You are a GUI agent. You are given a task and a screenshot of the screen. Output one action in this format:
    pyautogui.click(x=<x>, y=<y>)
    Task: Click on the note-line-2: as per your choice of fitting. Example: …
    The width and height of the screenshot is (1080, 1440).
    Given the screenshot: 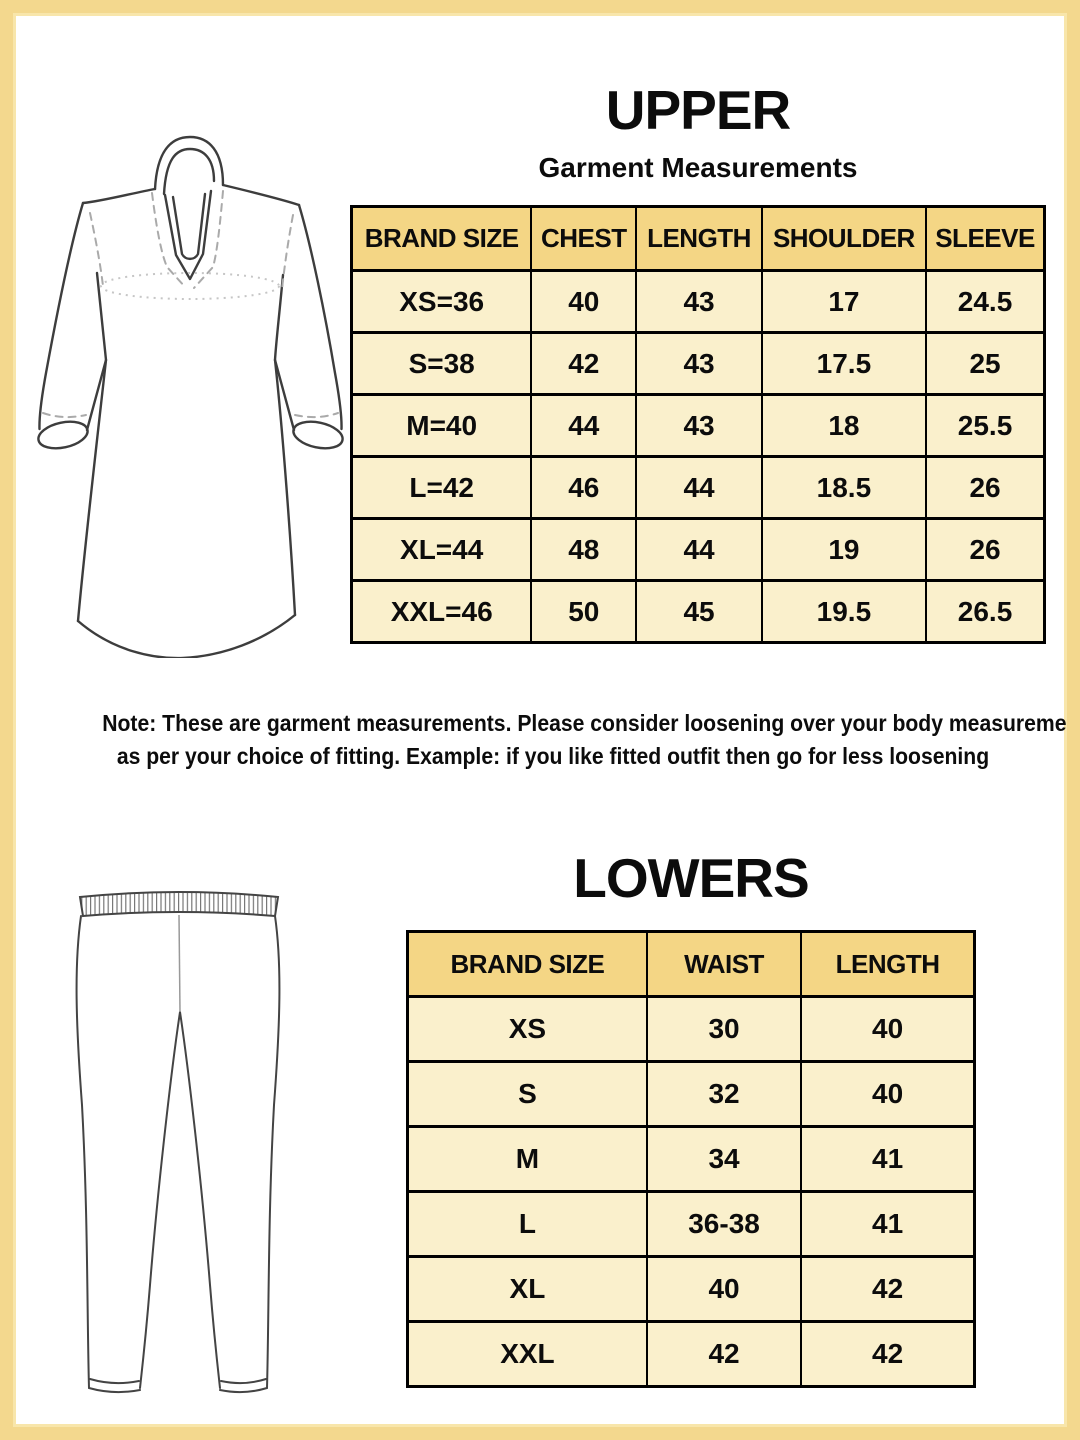 What is the action you would take?
    pyautogui.click(x=553, y=756)
    